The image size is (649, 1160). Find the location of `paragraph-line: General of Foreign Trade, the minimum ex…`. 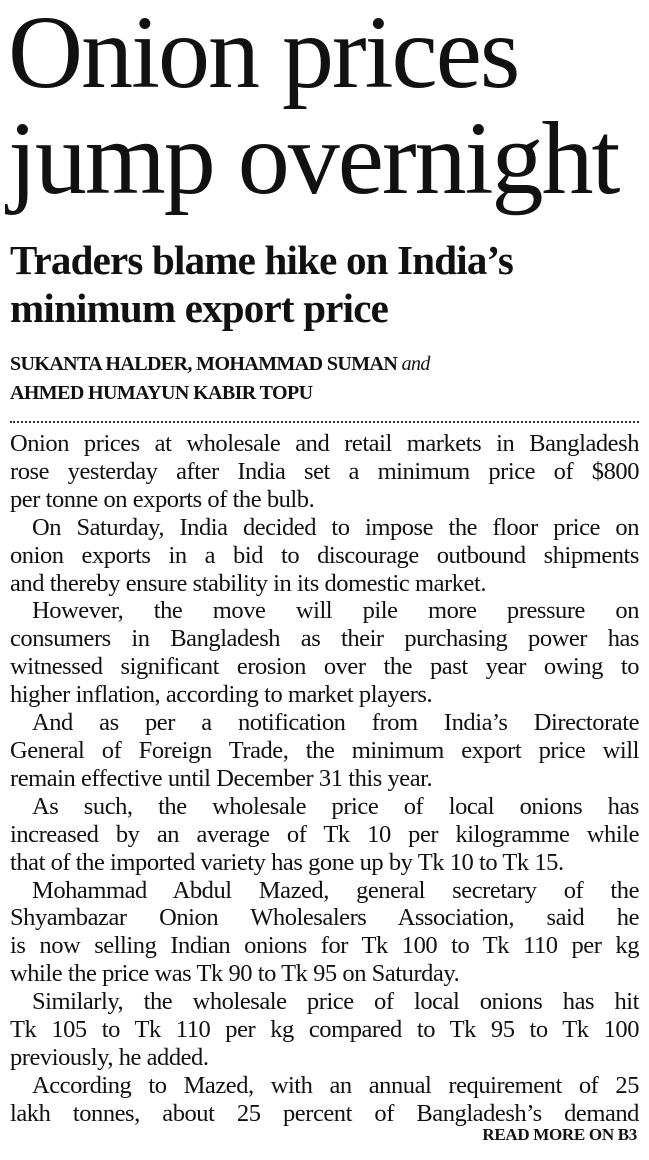

paragraph-line: General of Foreign Trade, the minimum ex… is located at coordinates (324, 750).